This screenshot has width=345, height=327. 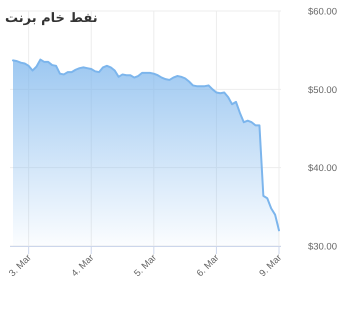 I want to click on y-tick-label: $30.00, so click(x=322, y=247).